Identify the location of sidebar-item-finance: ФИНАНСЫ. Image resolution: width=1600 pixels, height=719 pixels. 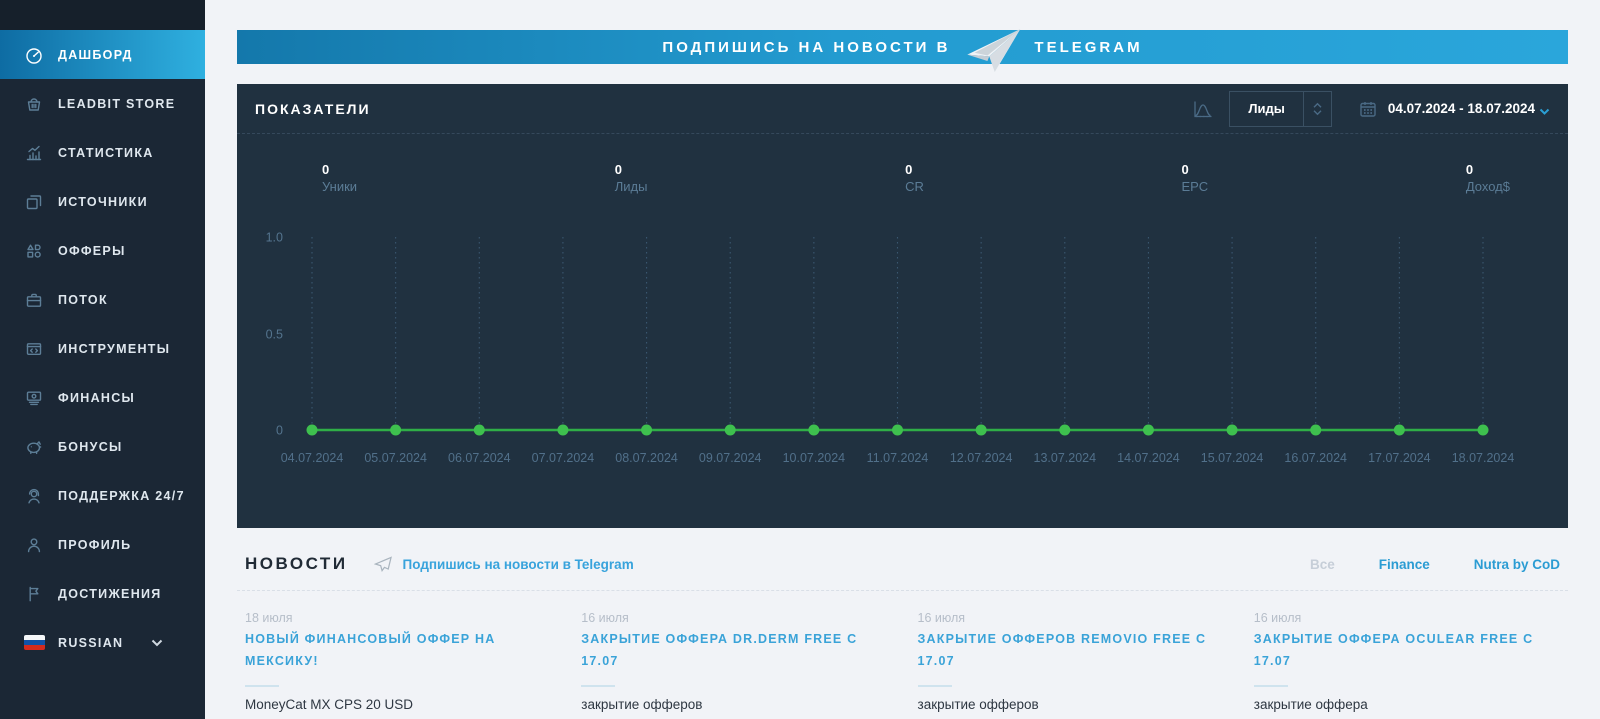
(102, 397).